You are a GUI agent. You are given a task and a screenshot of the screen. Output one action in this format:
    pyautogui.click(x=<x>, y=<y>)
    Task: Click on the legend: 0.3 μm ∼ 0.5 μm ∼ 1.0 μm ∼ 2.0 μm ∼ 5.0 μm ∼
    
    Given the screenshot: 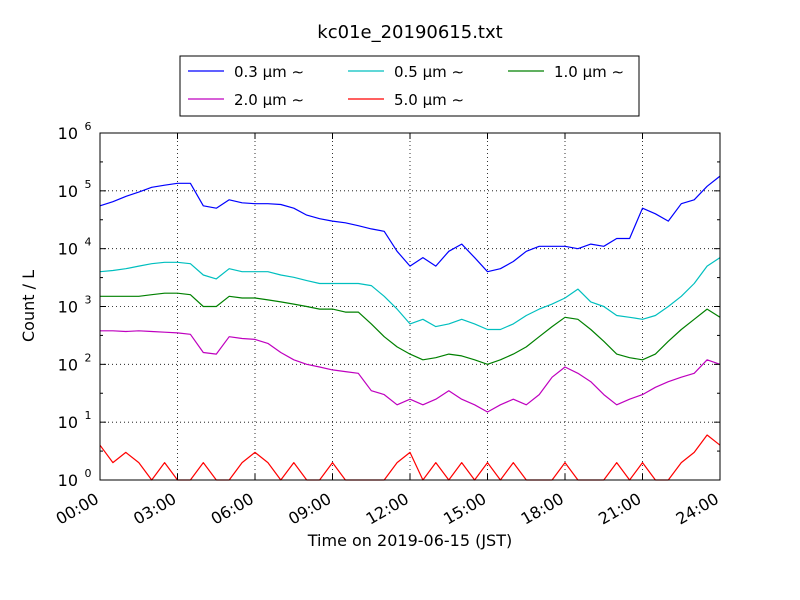 What is the action you would take?
    pyautogui.click(x=406, y=86)
    